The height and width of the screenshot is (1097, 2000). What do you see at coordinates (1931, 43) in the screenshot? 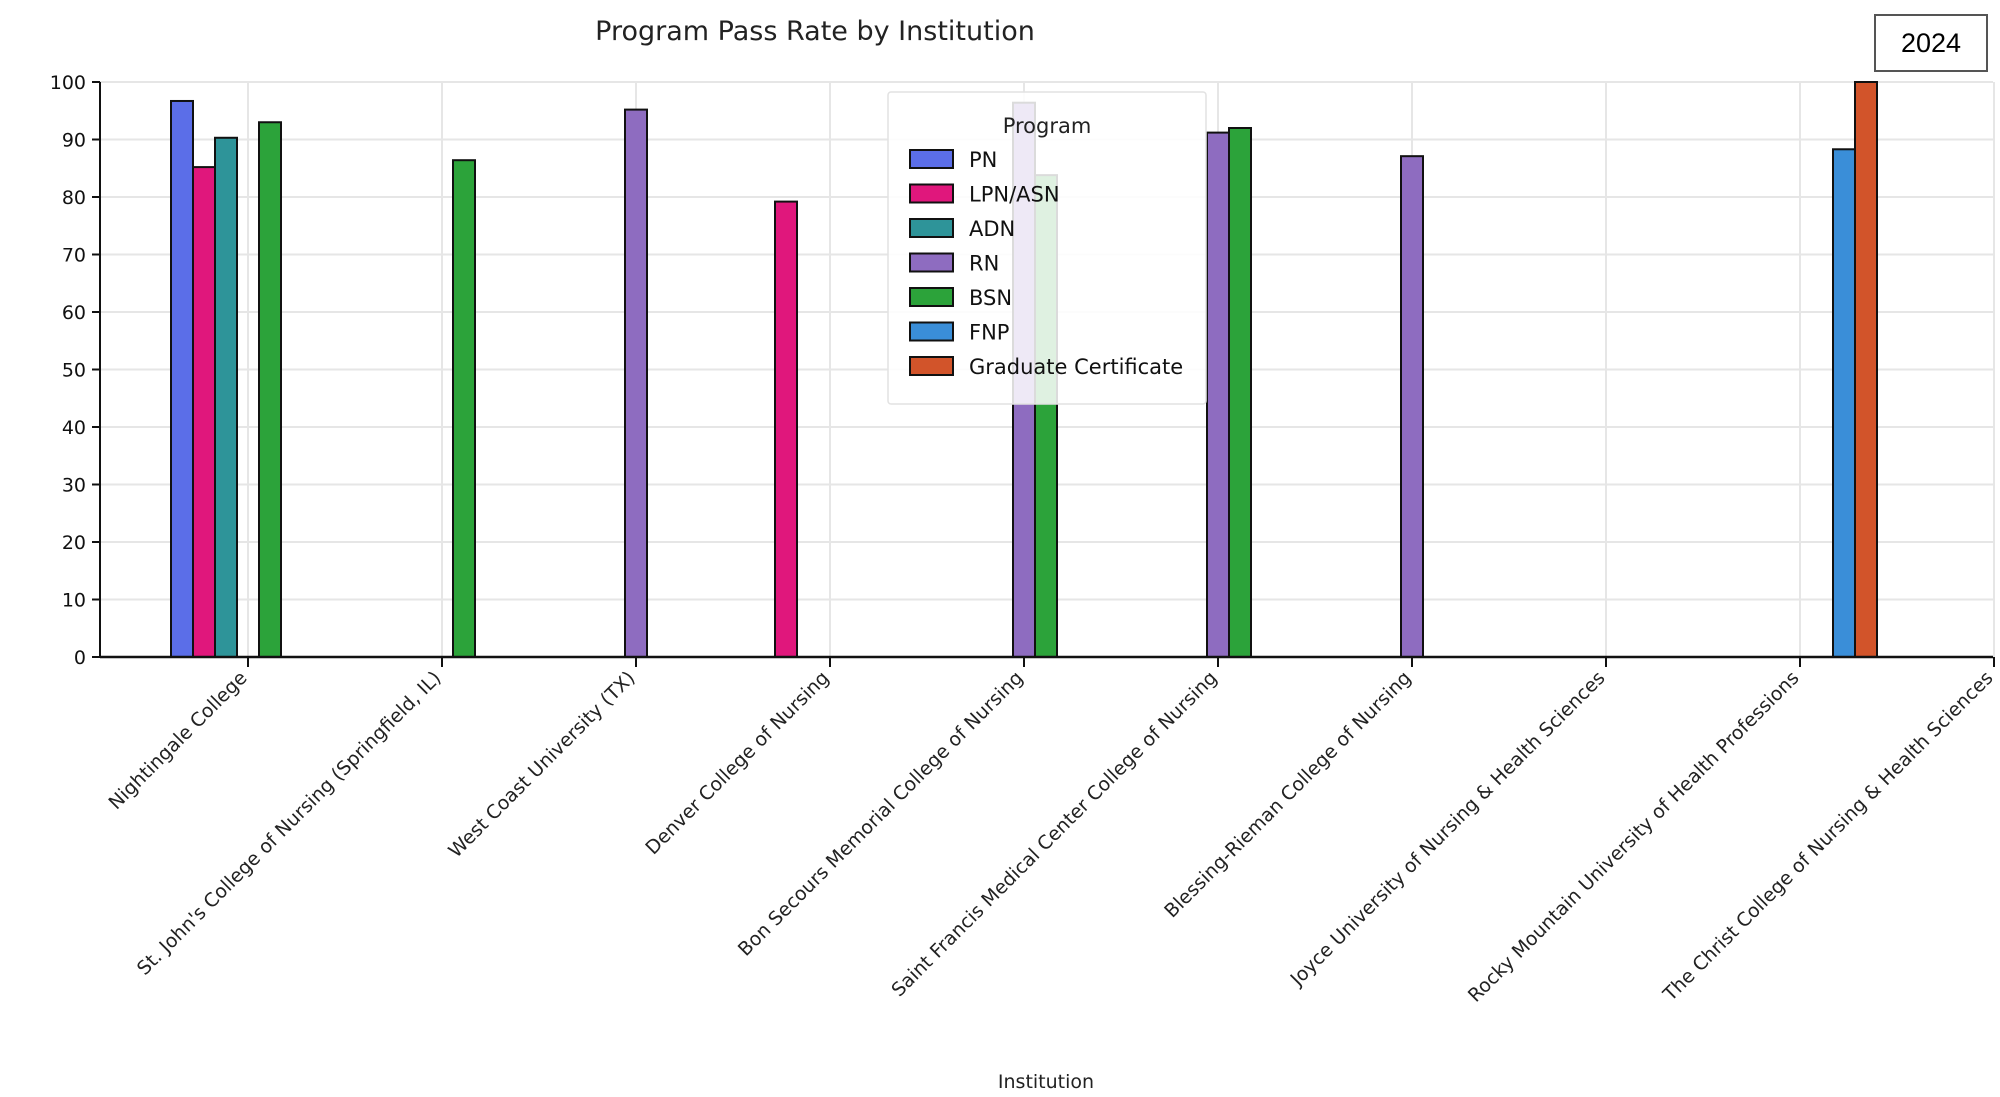
I see `year-selector: 2024` at bounding box center [1931, 43].